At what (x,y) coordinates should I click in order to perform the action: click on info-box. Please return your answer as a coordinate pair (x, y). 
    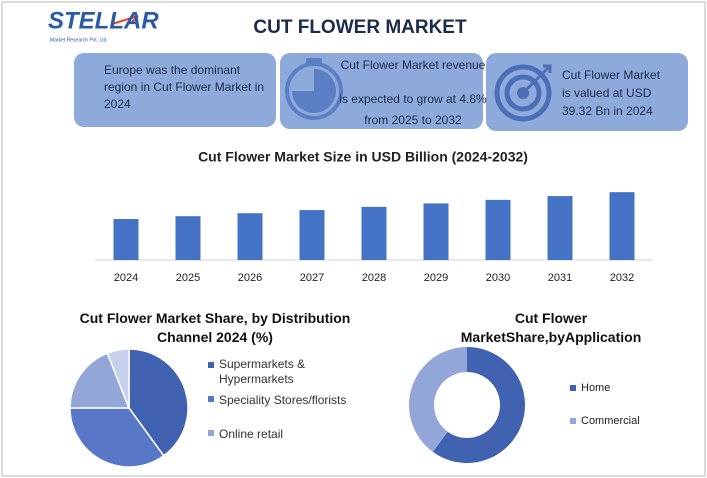
    Looking at the image, I should click on (175, 90).